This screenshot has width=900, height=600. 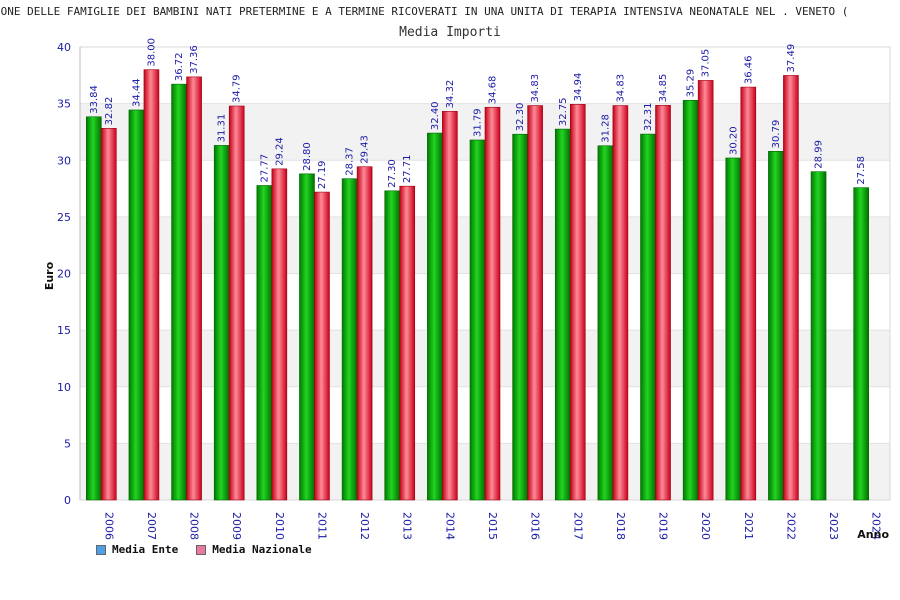 I want to click on legend-swatch-ente, so click(x=101, y=549).